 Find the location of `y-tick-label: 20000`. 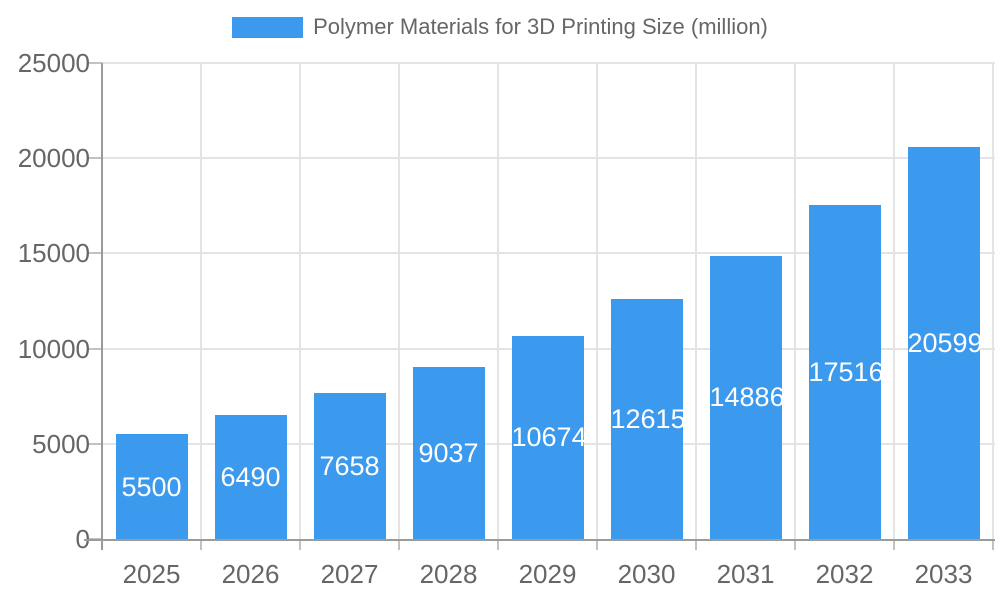

y-tick-label: 20000 is located at coordinates (53, 158).